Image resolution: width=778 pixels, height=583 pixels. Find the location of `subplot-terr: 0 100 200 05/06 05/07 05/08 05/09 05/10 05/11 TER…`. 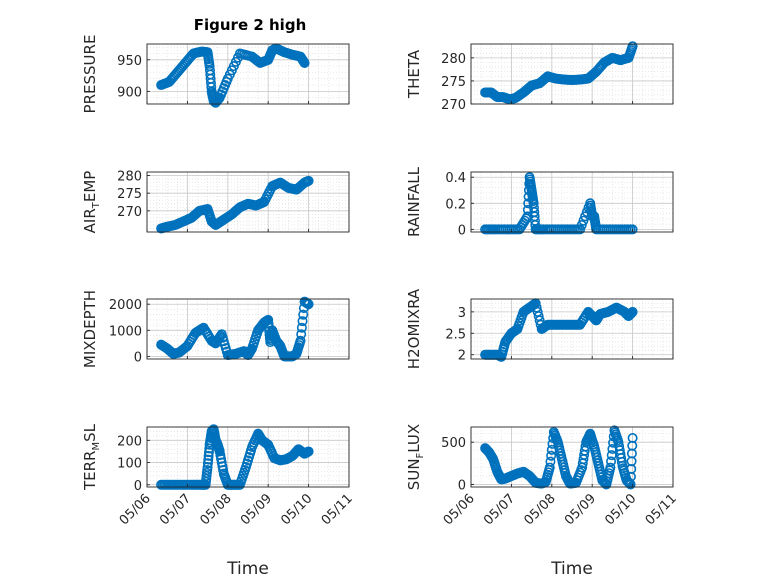

subplot-terr: 0 100 200 05/06 05/07 05/08 05/09 05/10 05/11 TER… is located at coordinates (218, 501).